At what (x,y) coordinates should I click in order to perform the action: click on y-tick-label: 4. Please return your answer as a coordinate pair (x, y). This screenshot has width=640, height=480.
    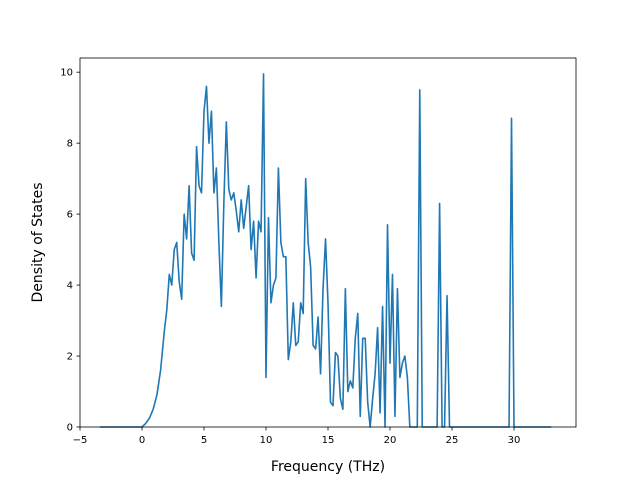
    Looking at the image, I should click on (70, 286).